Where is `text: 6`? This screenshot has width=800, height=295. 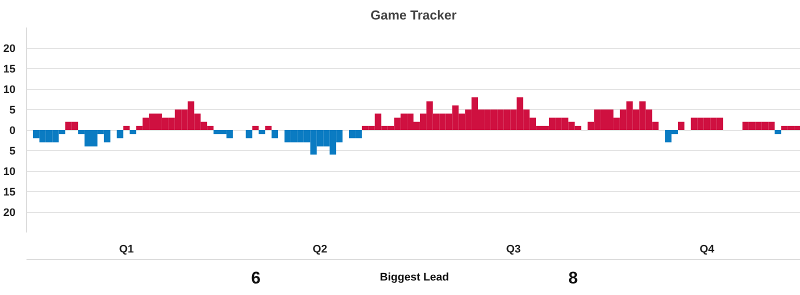
text: 6 is located at coordinates (256, 278).